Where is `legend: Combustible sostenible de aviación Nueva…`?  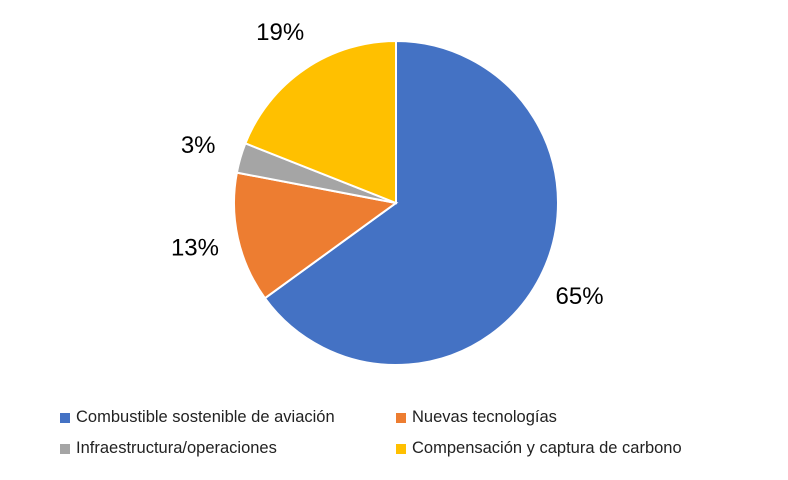
legend: Combustible sostenible de aviación Nueva… is located at coordinates (410, 433).